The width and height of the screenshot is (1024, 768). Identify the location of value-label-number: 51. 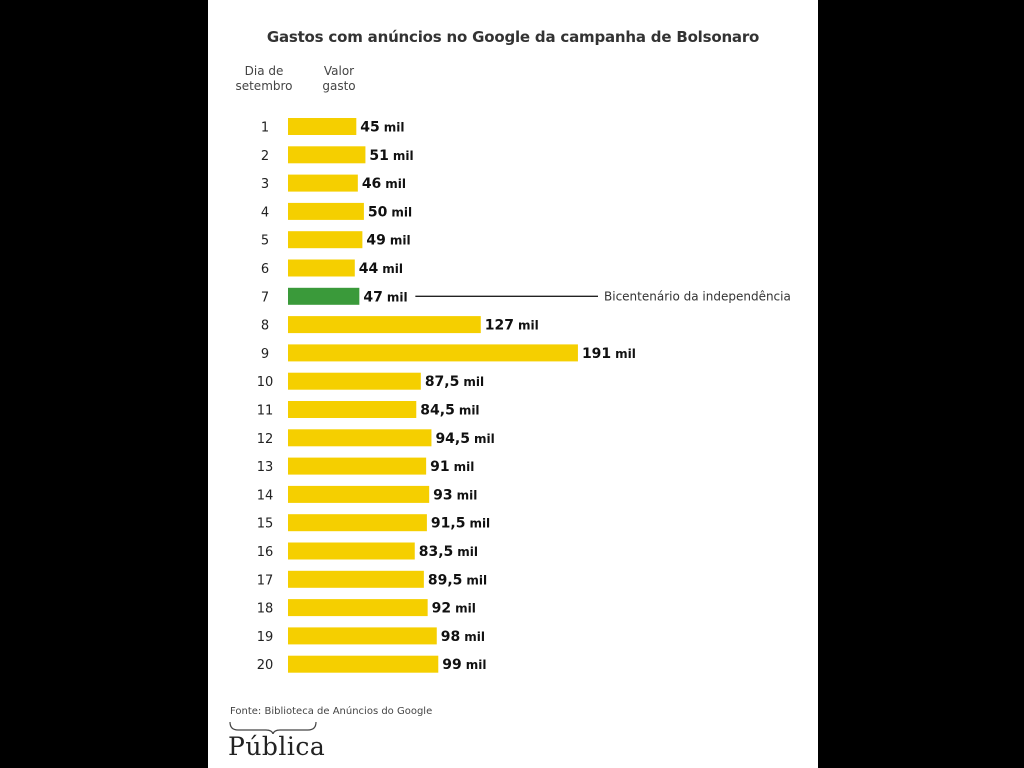
(378, 156).